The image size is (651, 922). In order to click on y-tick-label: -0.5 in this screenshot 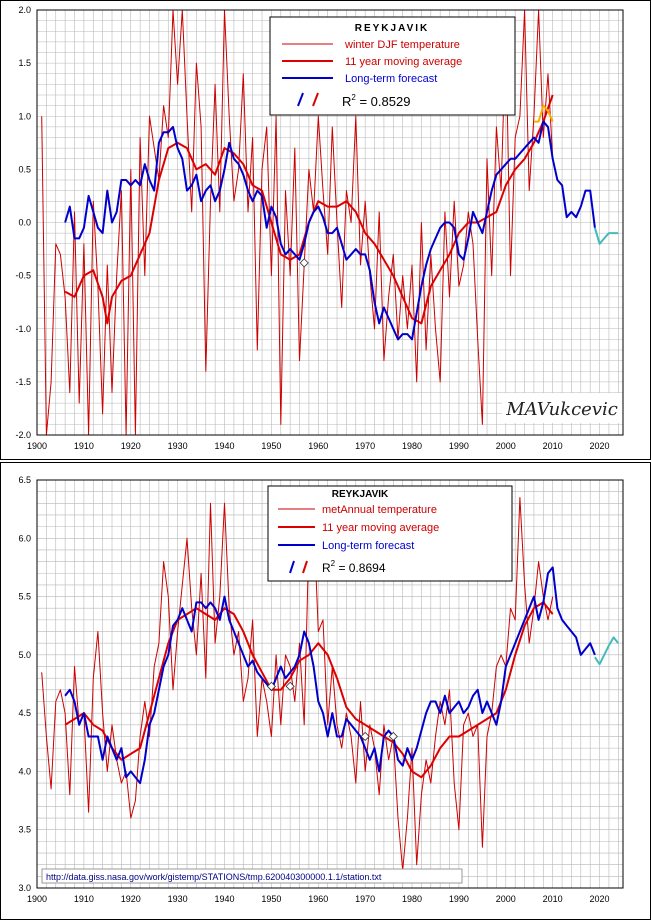, I will do `click(23, 276)`.